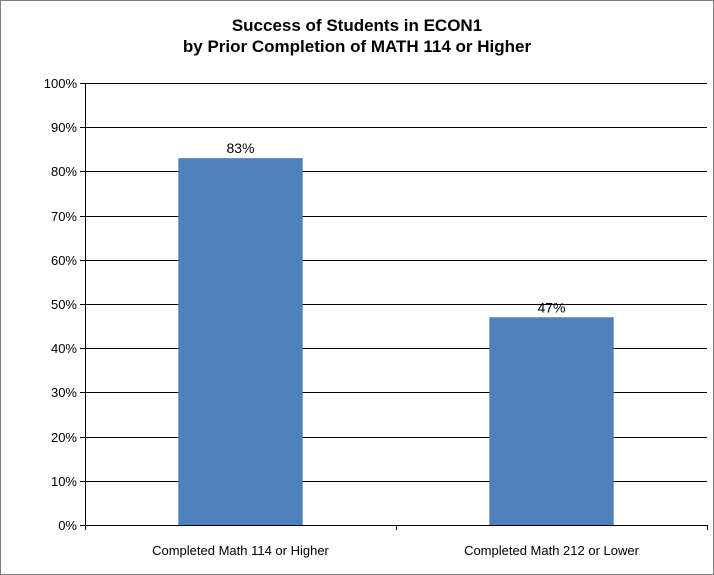 The height and width of the screenshot is (575, 714). I want to click on y-tick-label-40: 40%, so click(64, 348).